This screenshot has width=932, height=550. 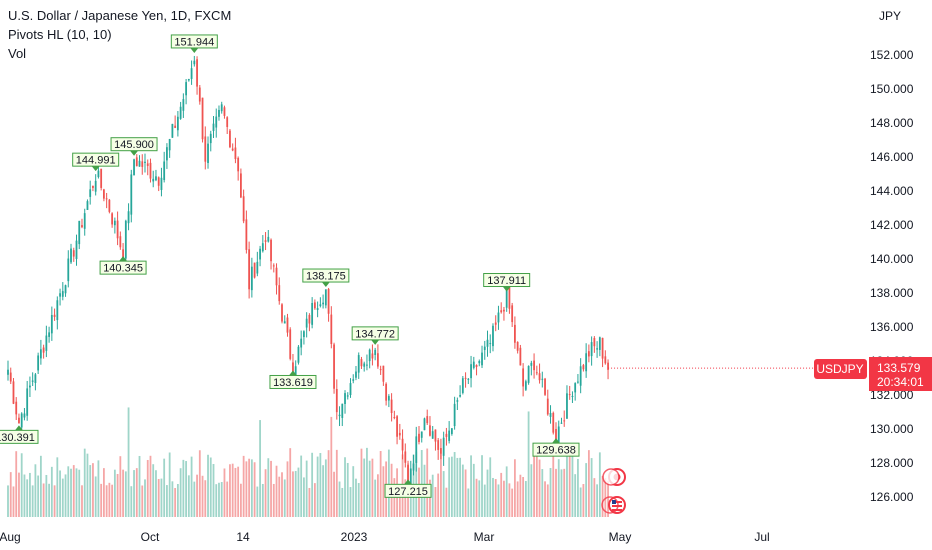 What do you see at coordinates (892, 293) in the screenshot?
I see `price-tick-label: 138.000` at bounding box center [892, 293].